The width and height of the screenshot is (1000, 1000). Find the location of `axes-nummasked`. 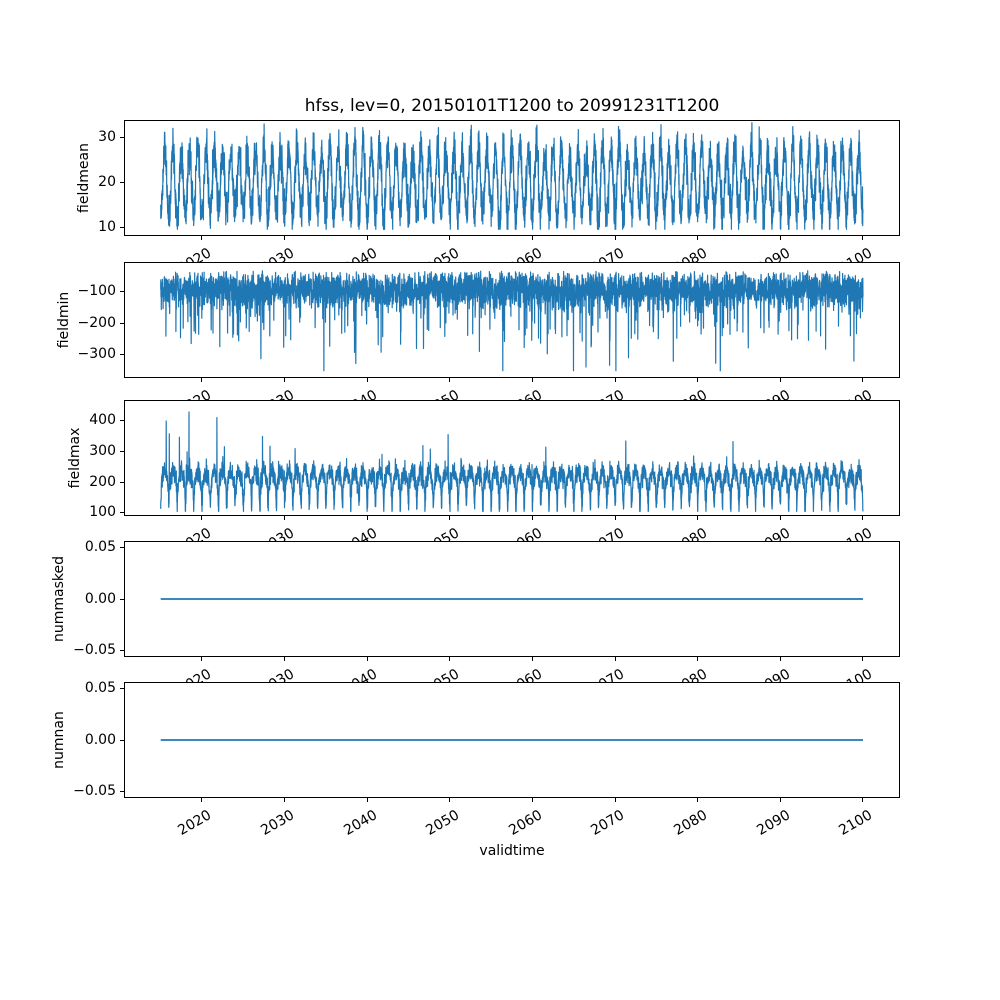

axes-nummasked is located at coordinates (512, 599).